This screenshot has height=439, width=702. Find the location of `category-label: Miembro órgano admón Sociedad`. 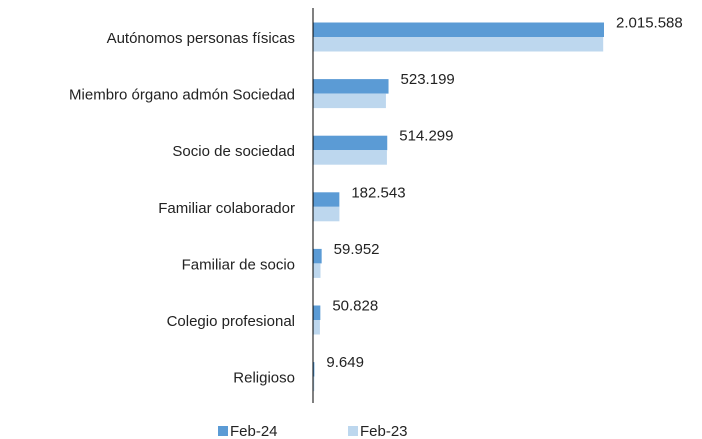

category-label: Miembro órgano admón Sociedad is located at coordinates (182, 95).